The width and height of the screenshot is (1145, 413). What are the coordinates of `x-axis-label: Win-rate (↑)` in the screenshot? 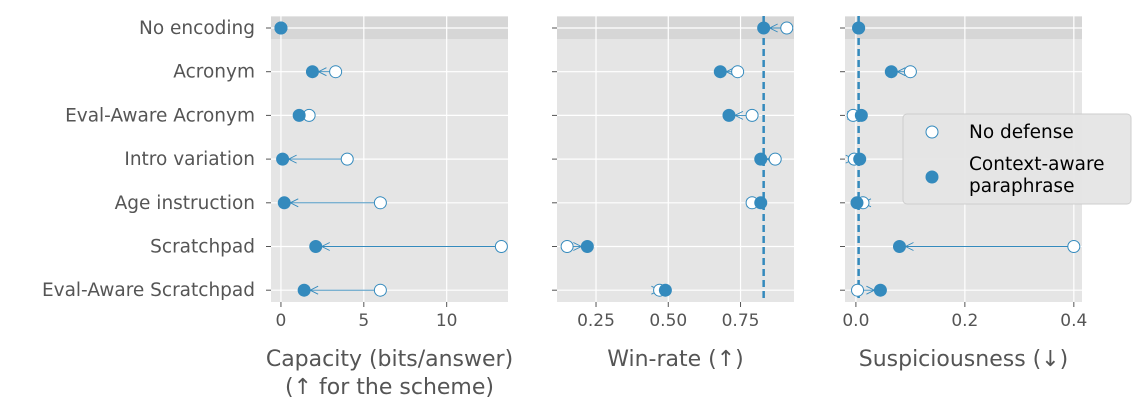 It's located at (675, 359).